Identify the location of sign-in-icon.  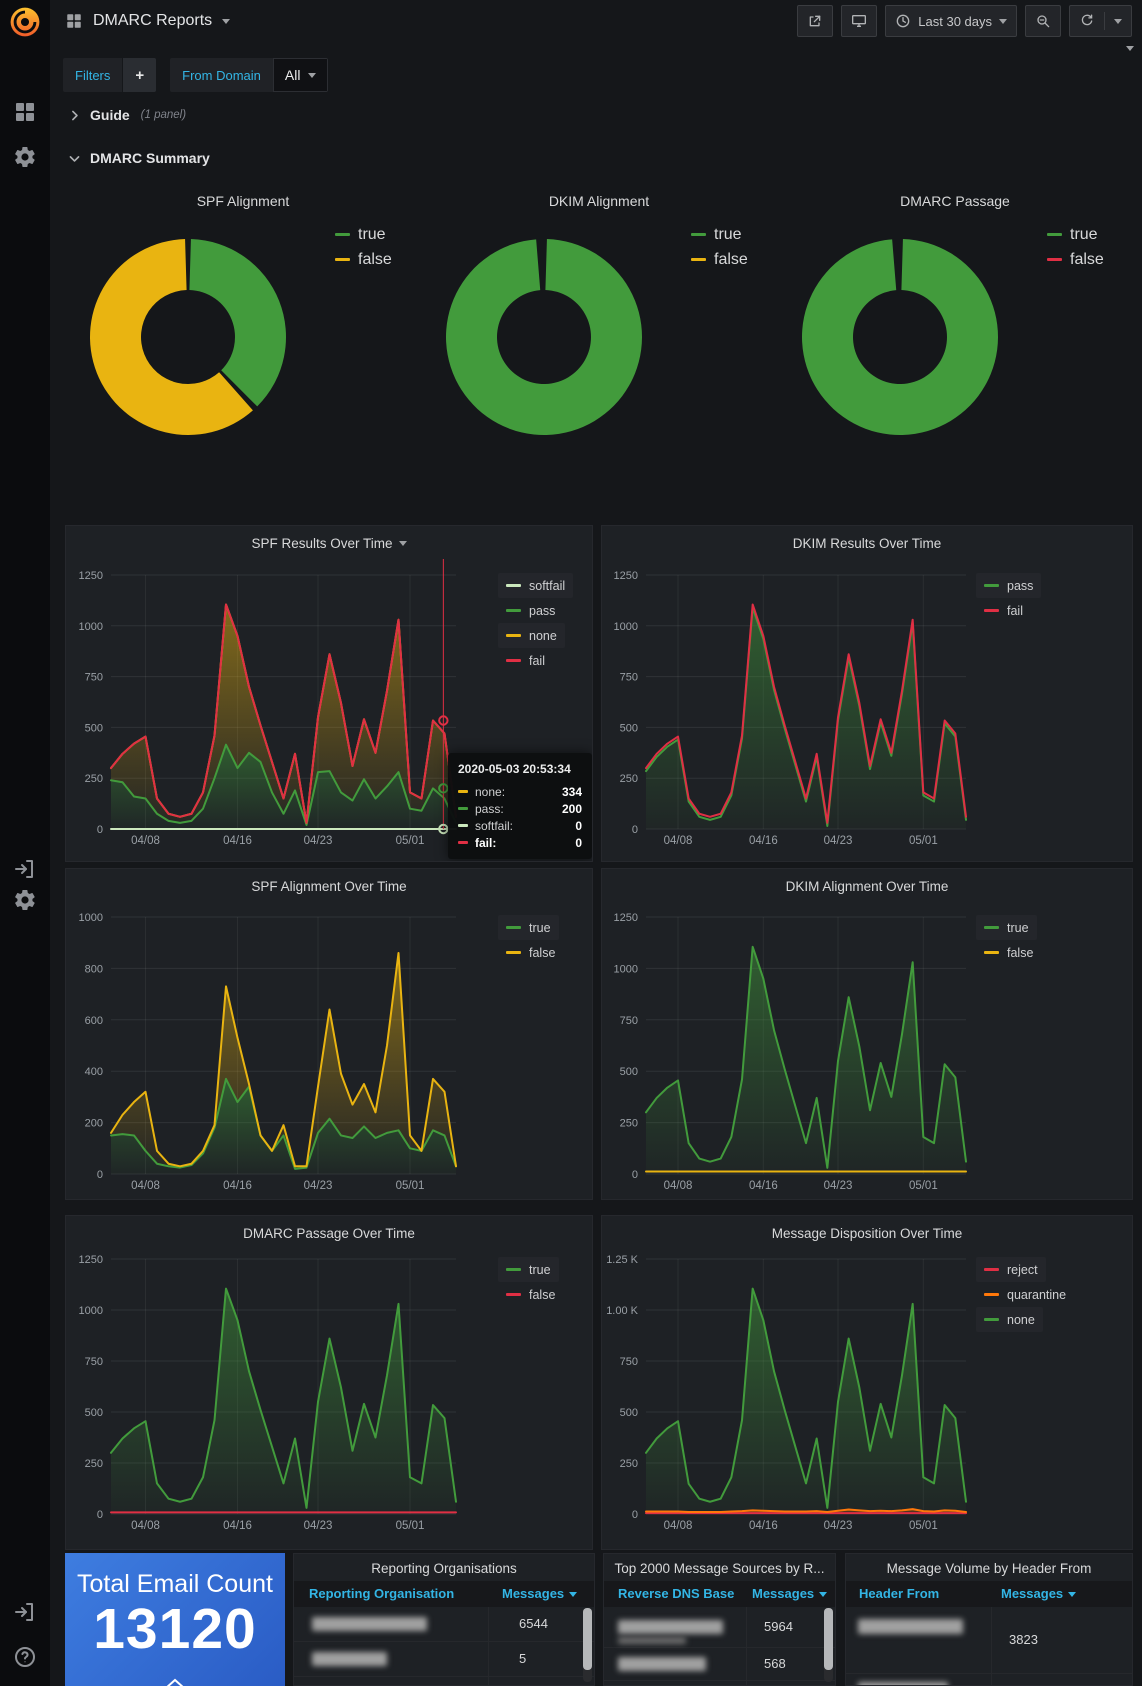
(25, 869).